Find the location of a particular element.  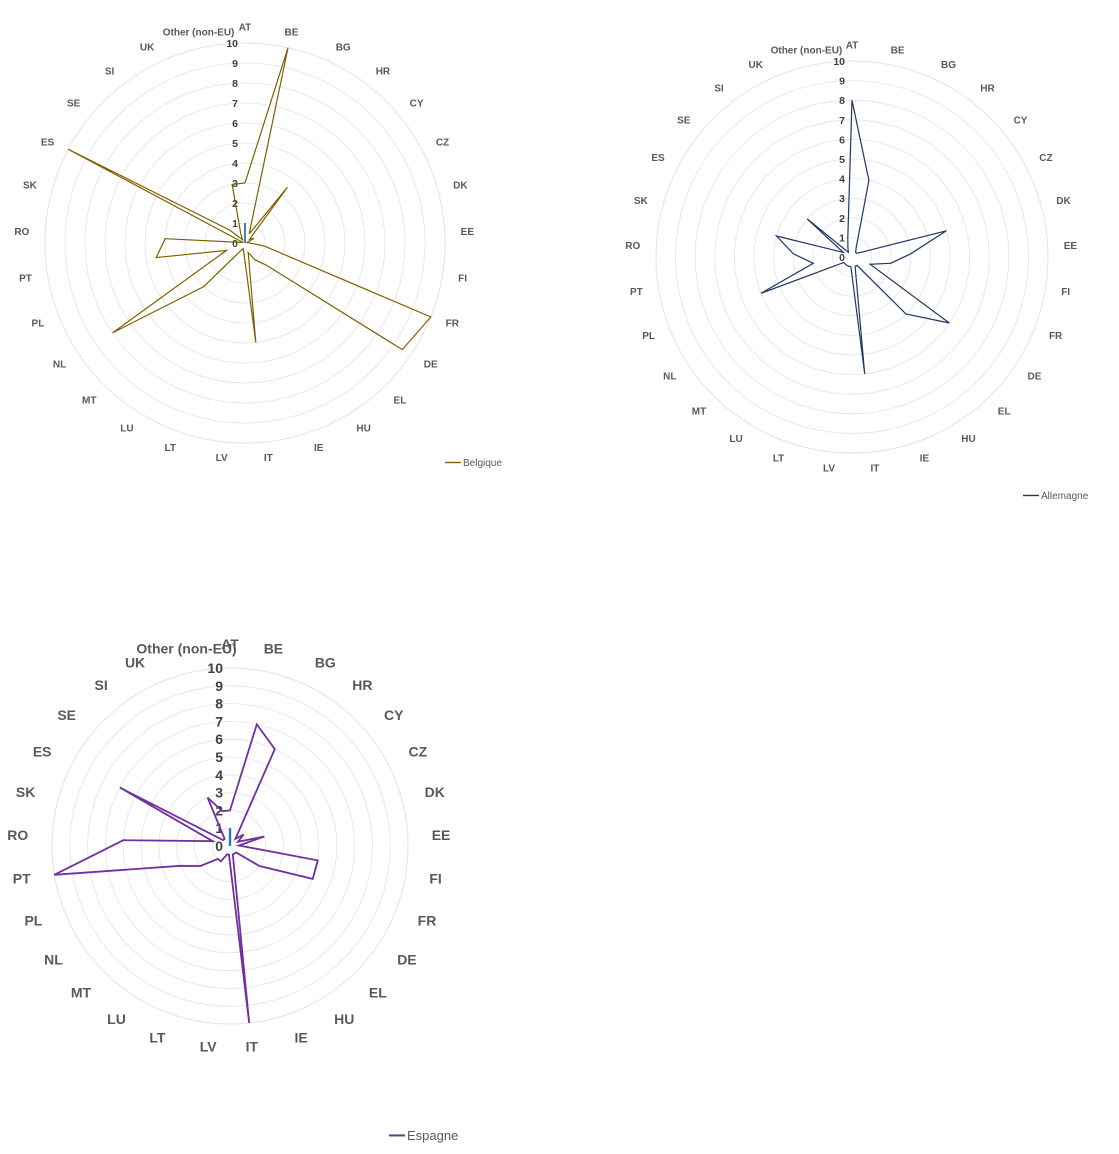

category-label: LT is located at coordinates (778, 458).